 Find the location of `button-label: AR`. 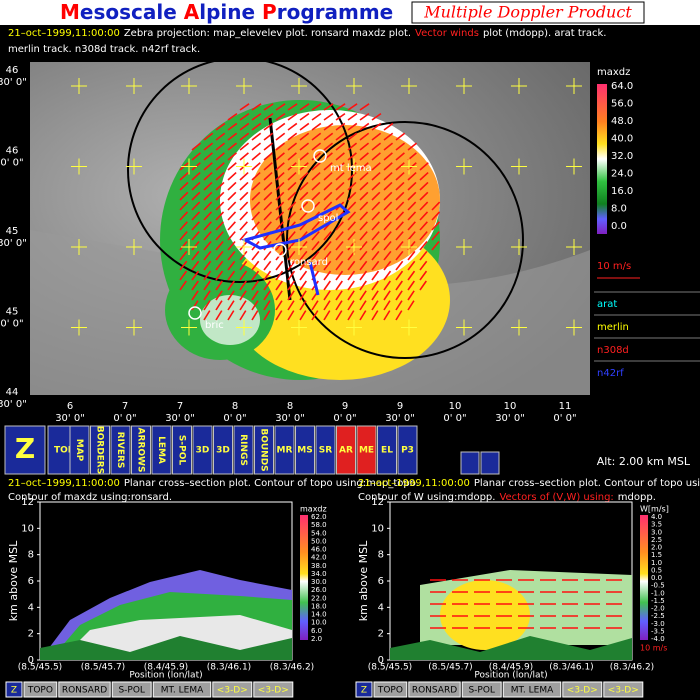

button-label: AR is located at coordinates (346, 451).